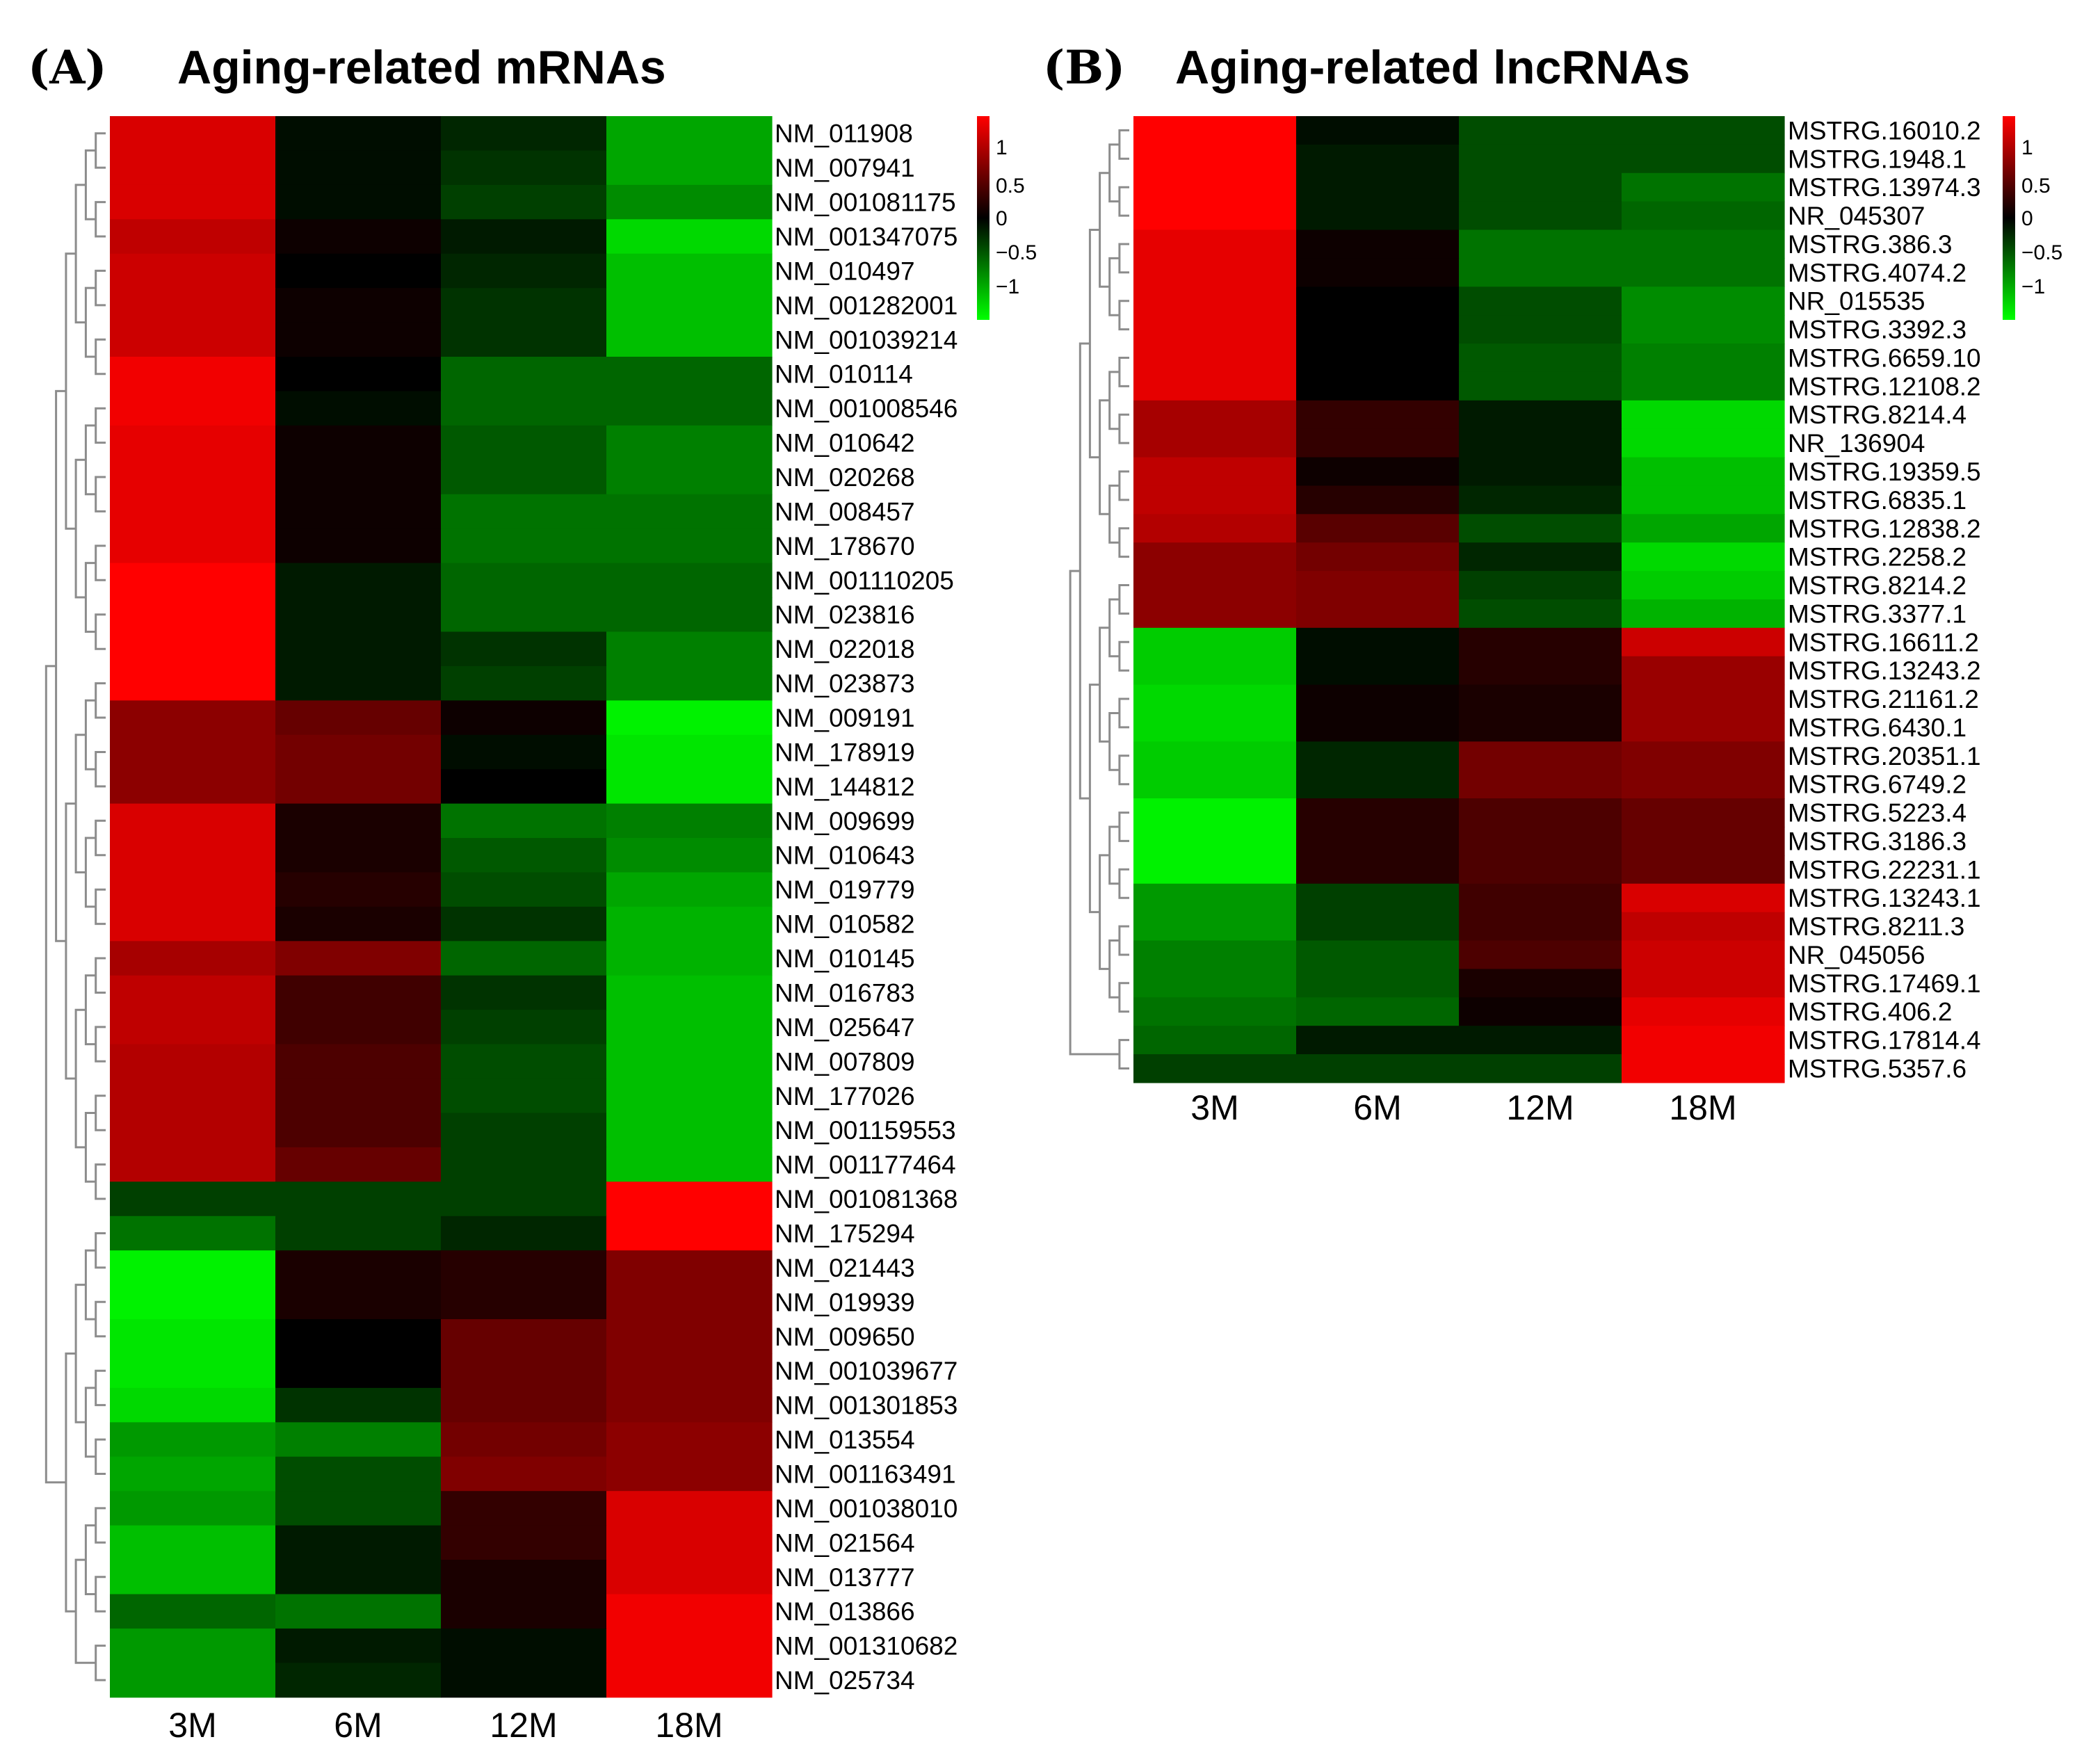 The height and width of the screenshot is (1744, 2100). I want to click on mrna-row-label: NM_019939, so click(845, 1302).